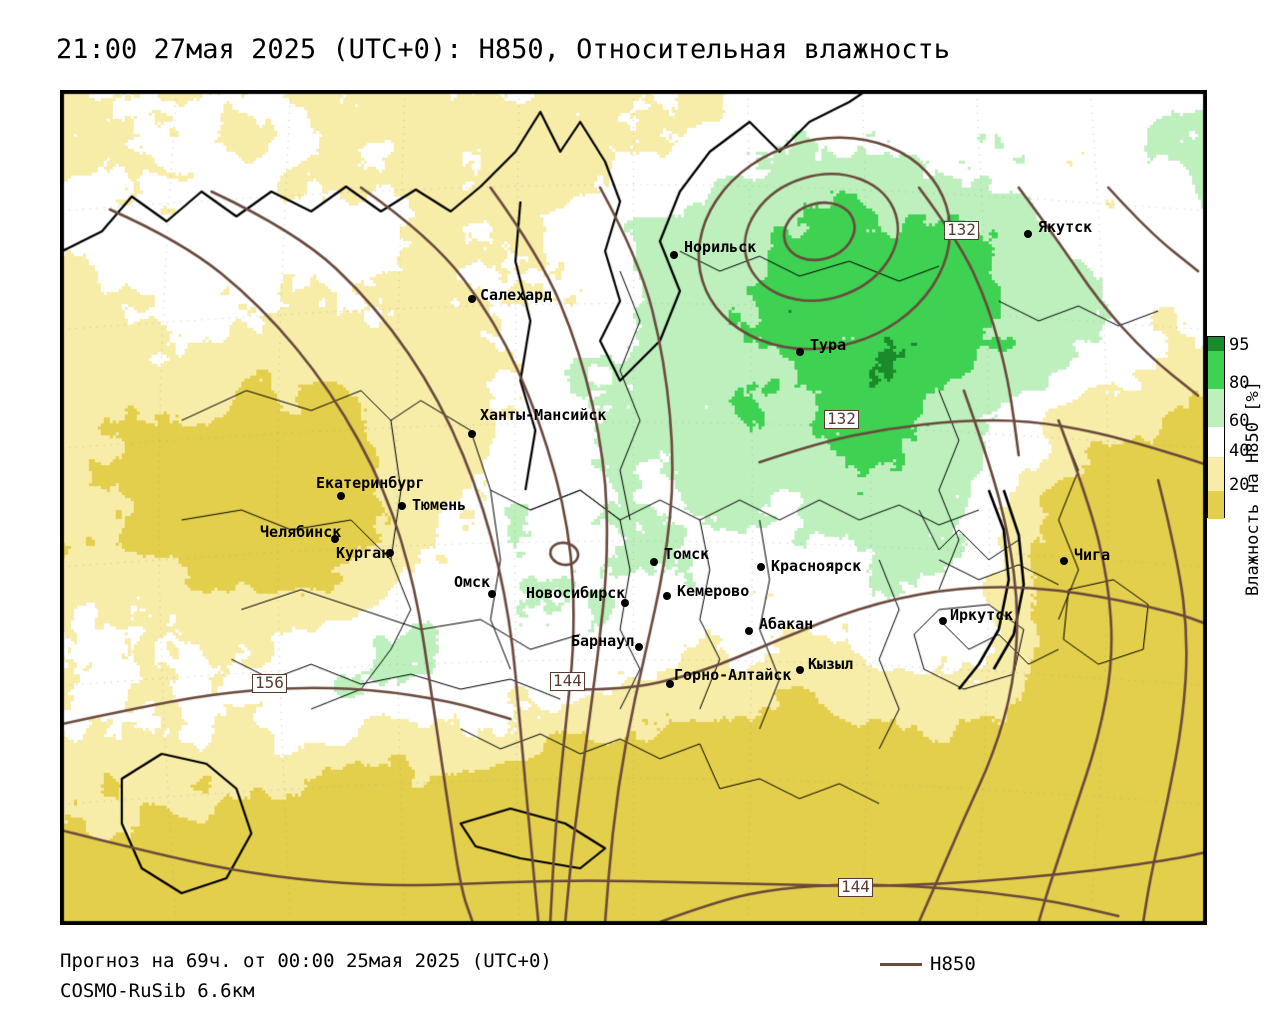 This screenshot has height=1024, width=1280. What do you see at coordinates (1239, 485) in the screenshot?
I see `colorbar-tick: 20` at bounding box center [1239, 485].